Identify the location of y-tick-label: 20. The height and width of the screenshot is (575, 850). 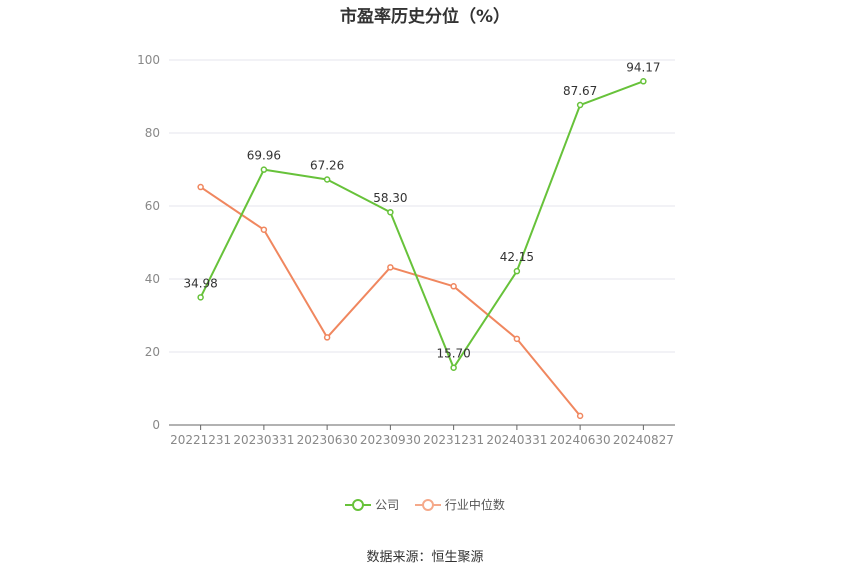
(152, 352).